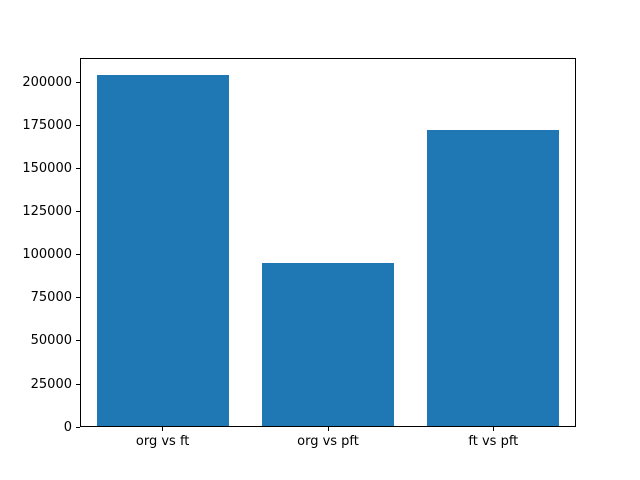 The width and height of the screenshot is (640, 480). I want to click on y-tick-label: 75000, so click(51, 298).